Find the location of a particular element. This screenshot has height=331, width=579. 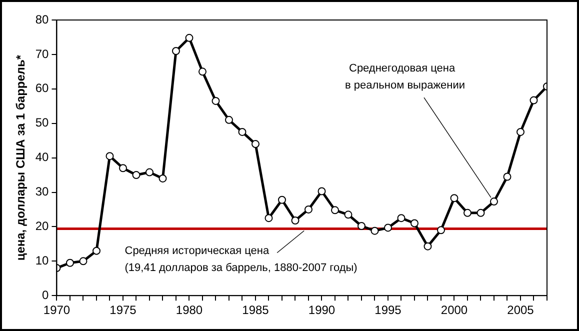

y-axis-title: цена, доллары США за 1 баррель* is located at coordinates (21, 157).